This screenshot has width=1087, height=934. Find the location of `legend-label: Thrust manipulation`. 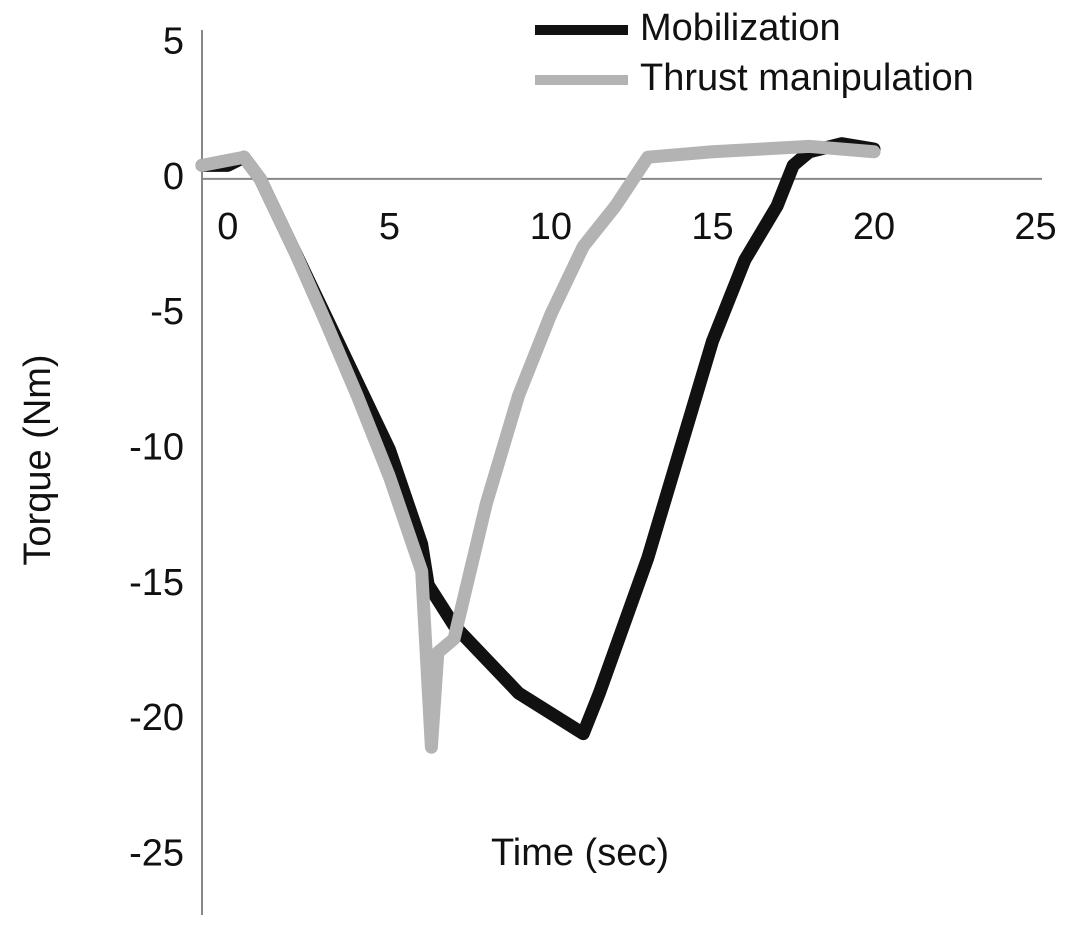

legend-label: Thrust manipulation is located at coordinates (807, 78).